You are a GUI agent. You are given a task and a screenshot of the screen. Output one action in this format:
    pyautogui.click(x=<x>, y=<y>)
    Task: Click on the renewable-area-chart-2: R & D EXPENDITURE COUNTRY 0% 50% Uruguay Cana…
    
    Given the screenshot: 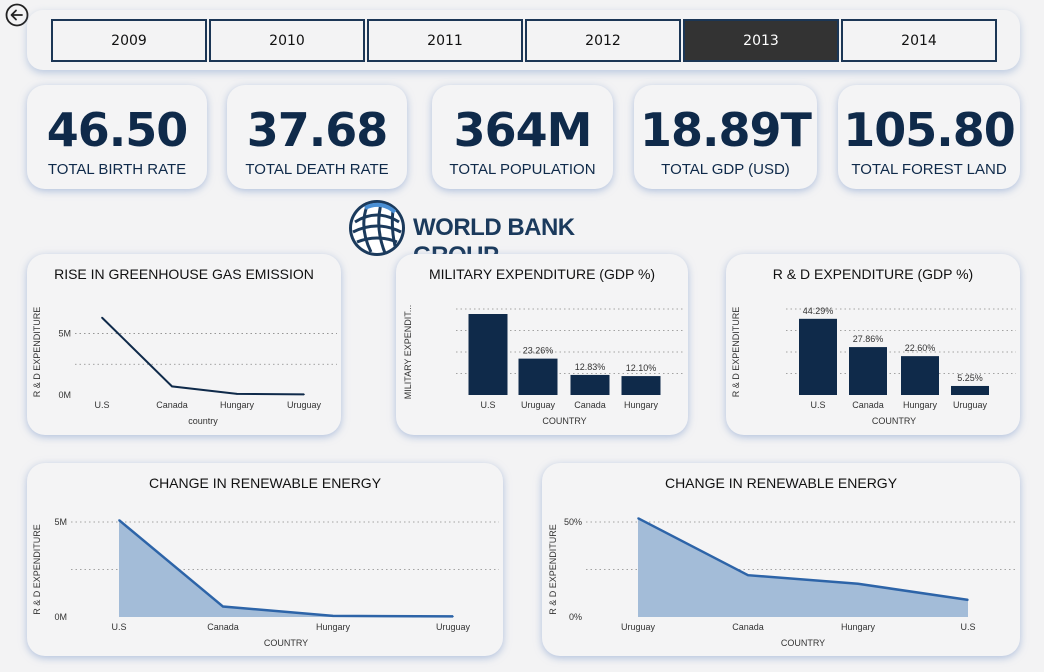 What is the action you would take?
    pyautogui.click(x=782, y=582)
    